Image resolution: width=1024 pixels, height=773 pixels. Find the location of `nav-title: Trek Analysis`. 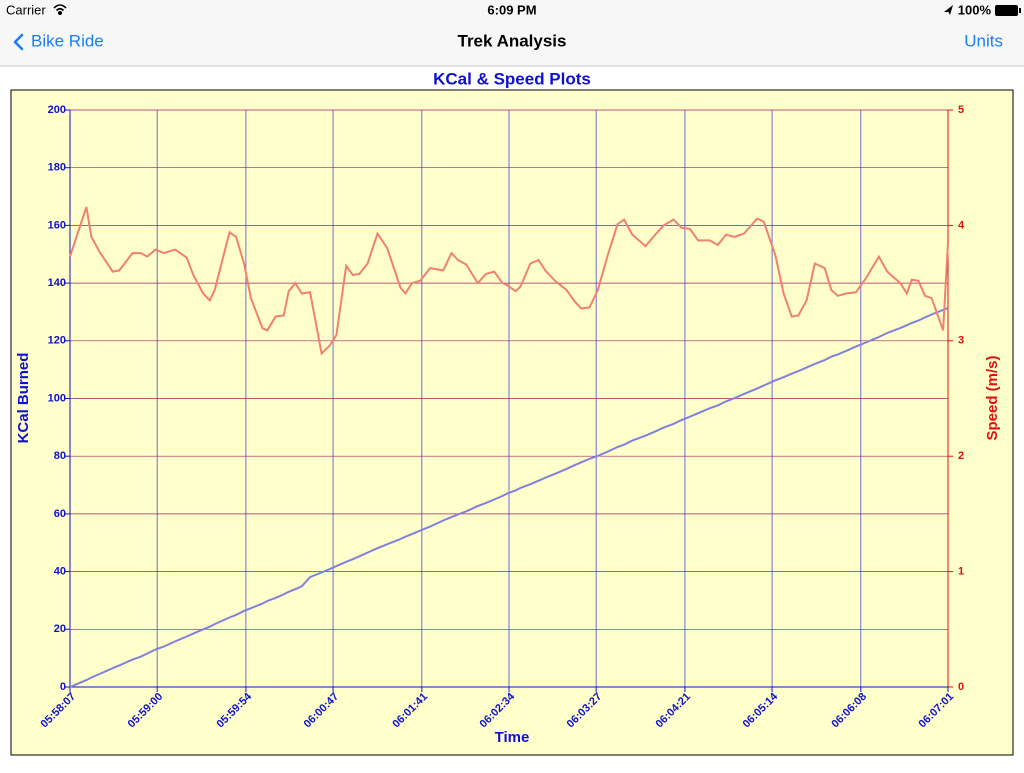

nav-title: Trek Analysis is located at coordinates (512, 40).